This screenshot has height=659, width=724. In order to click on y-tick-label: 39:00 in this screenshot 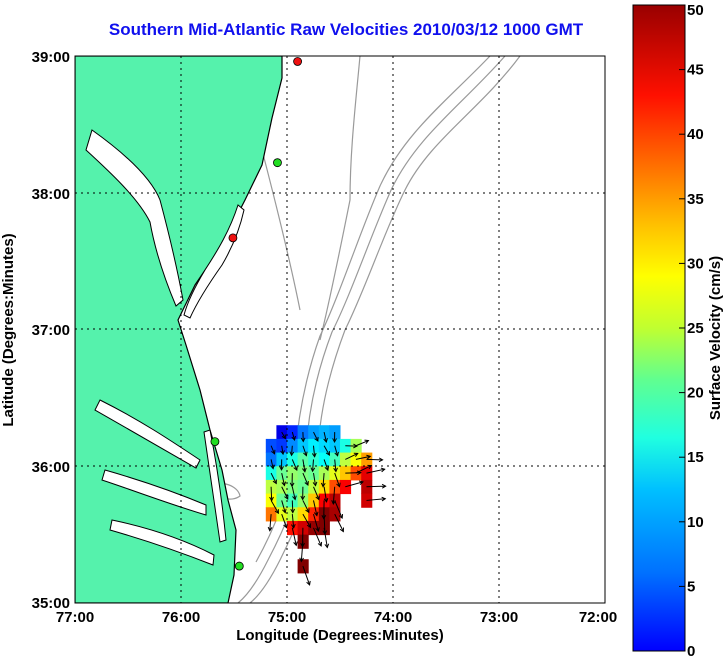, I will do `click(51, 57)`.